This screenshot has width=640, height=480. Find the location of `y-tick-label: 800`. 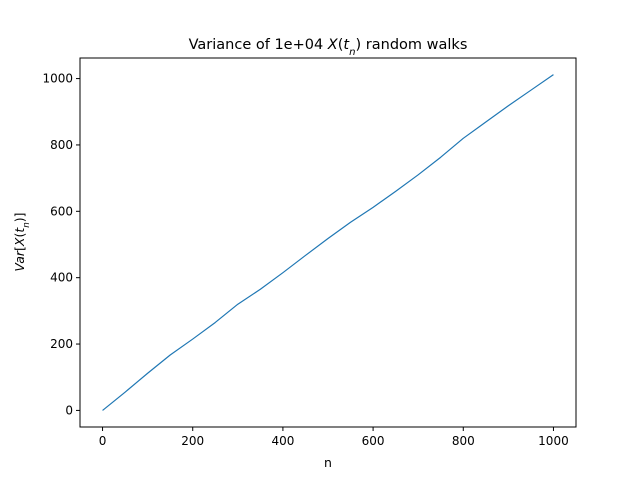

y-tick-label: 800 is located at coordinates (61, 145).